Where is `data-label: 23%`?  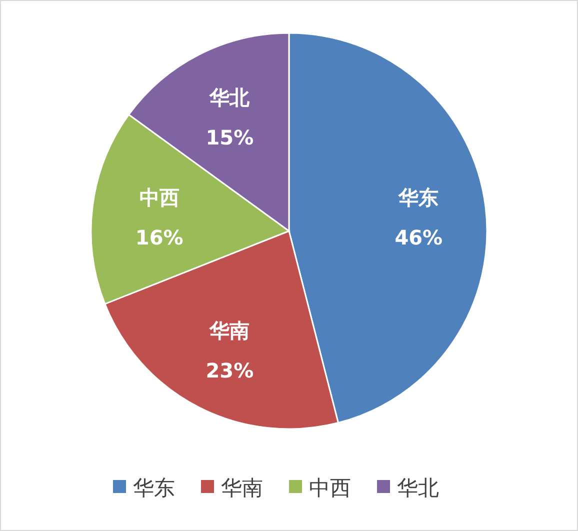 data-label: 23% is located at coordinates (230, 370).